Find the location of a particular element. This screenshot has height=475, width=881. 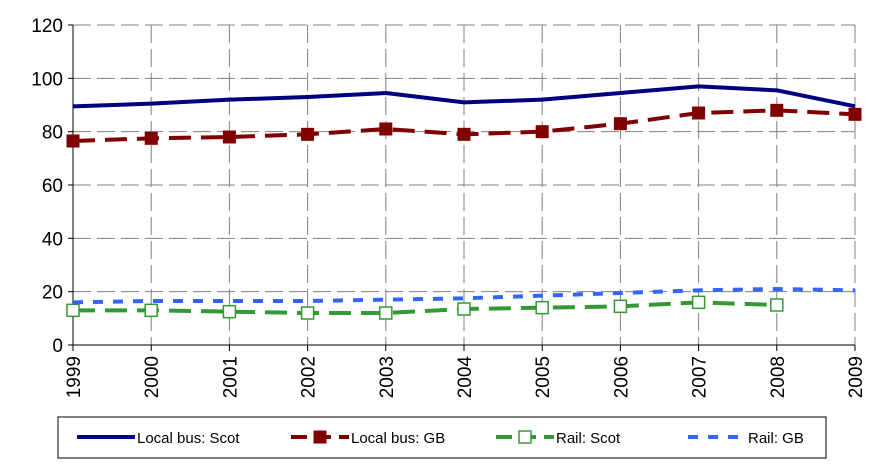

y-tick-label: 0 is located at coordinates (57, 346).